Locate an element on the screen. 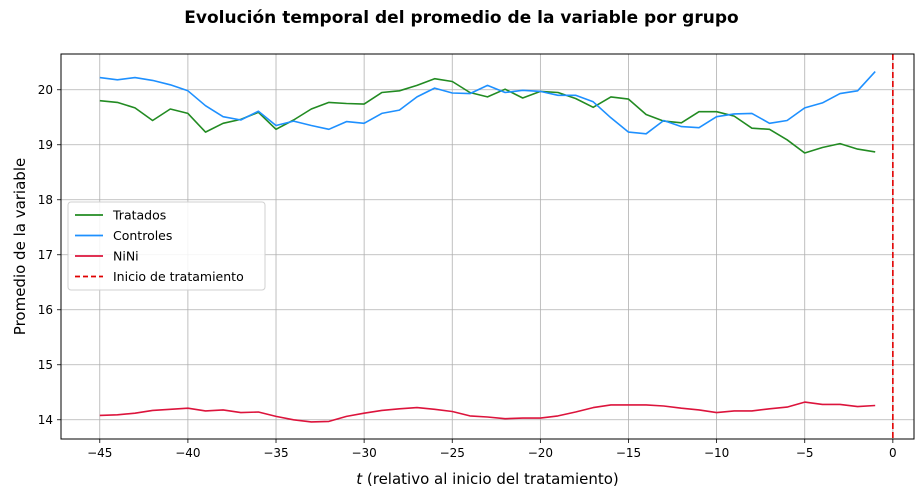 This screenshot has width=923, height=498. x-tick-label: −20 is located at coordinates (540, 453).